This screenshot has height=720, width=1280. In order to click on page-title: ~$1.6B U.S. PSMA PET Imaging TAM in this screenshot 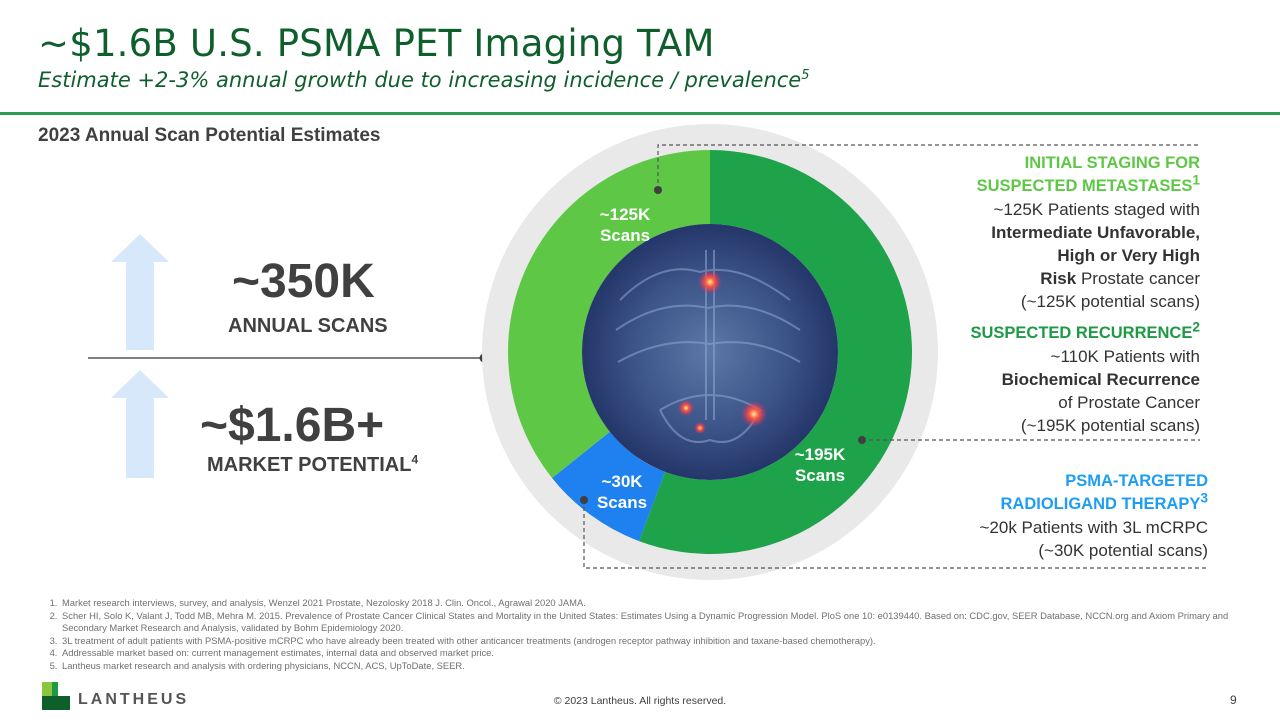, I will do `click(376, 43)`.